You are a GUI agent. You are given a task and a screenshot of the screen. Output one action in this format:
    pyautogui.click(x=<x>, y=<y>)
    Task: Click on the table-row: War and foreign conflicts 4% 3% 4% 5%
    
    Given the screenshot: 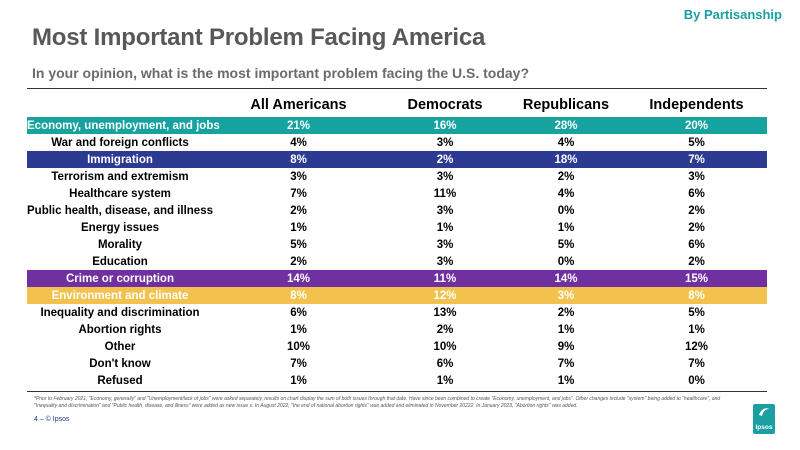 What is the action you would take?
    pyautogui.click(x=397, y=142)
    